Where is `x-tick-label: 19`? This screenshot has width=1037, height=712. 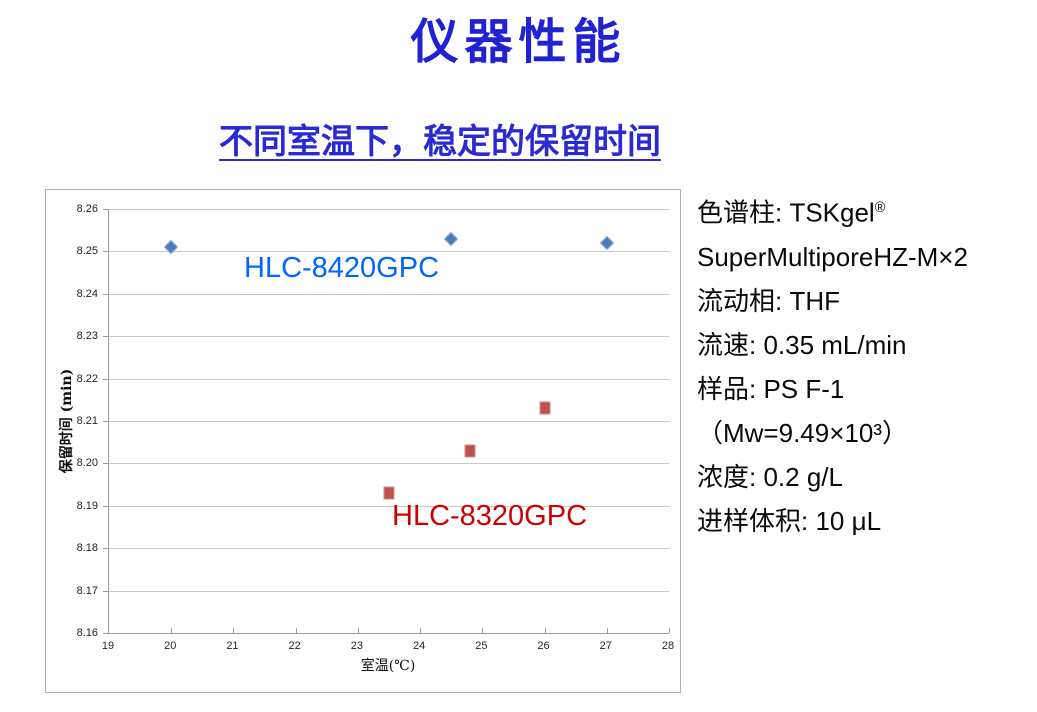 x-tick-label: 19 is located at coordinates (108, 646).